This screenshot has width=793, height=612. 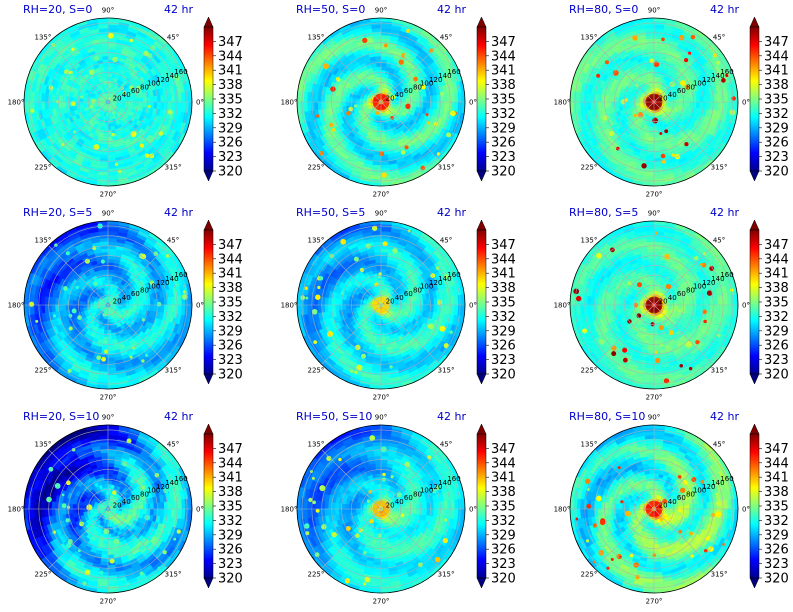 I want to click on angle-tick-label: 45°, so click(x=719, y=37).